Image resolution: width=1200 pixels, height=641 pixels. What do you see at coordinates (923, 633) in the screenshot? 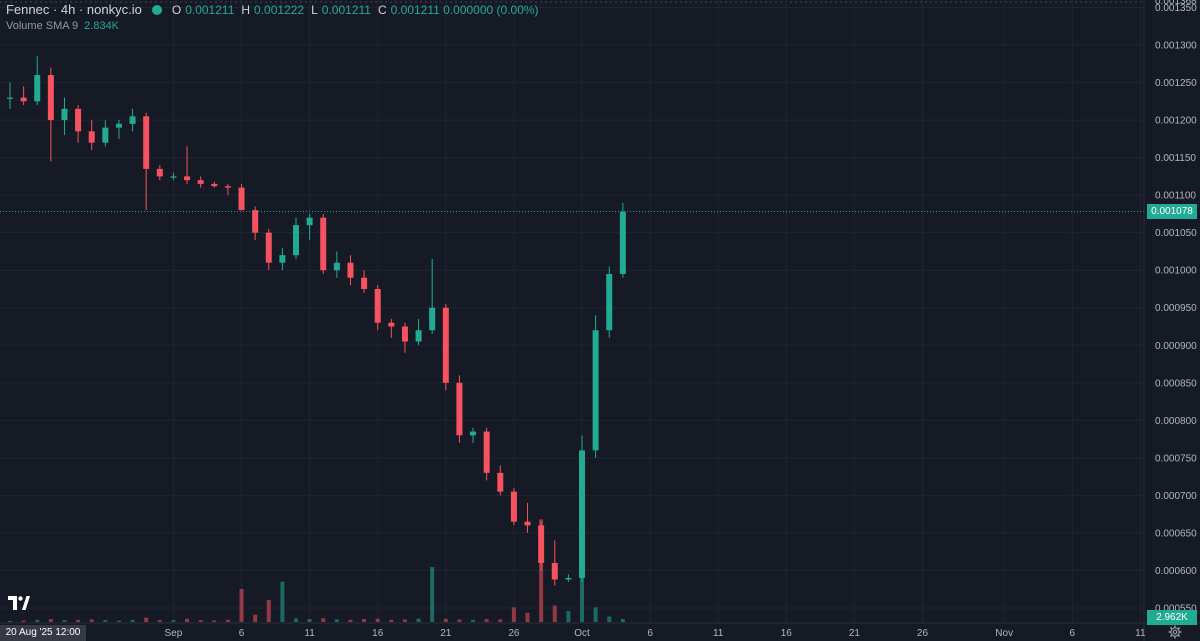
I see `time-tick-label: 26` at bounding box center [923, 633].